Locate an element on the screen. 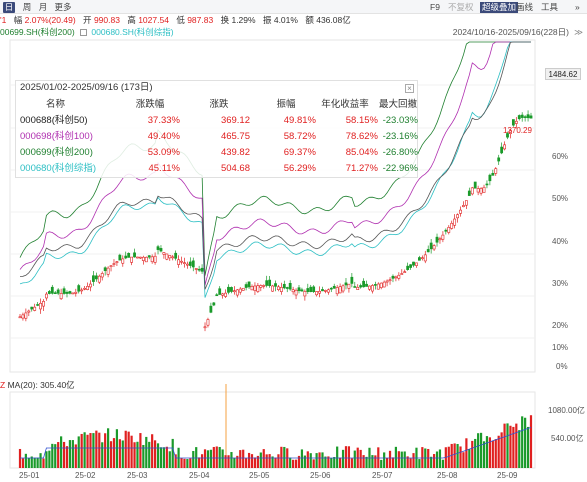 This screenshot has width=587, height=482. series-checkbox is located at coordinates (84, 32).